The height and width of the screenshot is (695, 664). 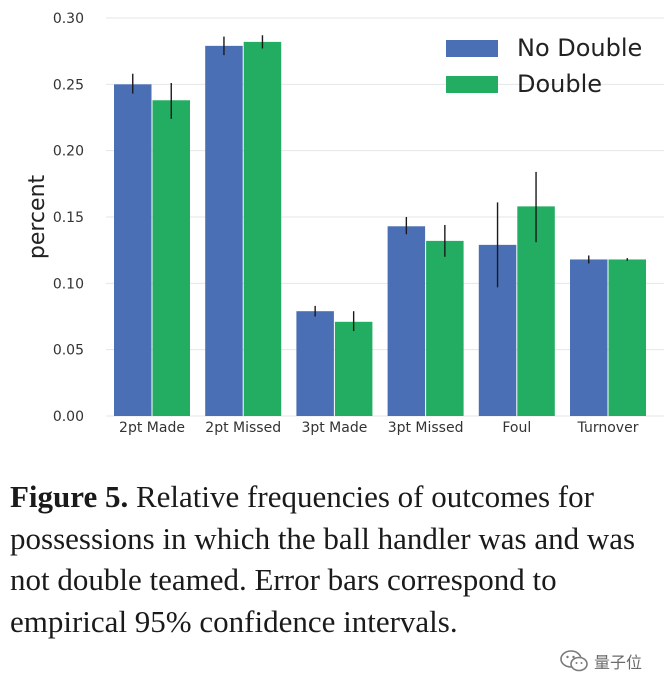 I want to click on y-tick-label: 0.30, so click(x=68, y=19).